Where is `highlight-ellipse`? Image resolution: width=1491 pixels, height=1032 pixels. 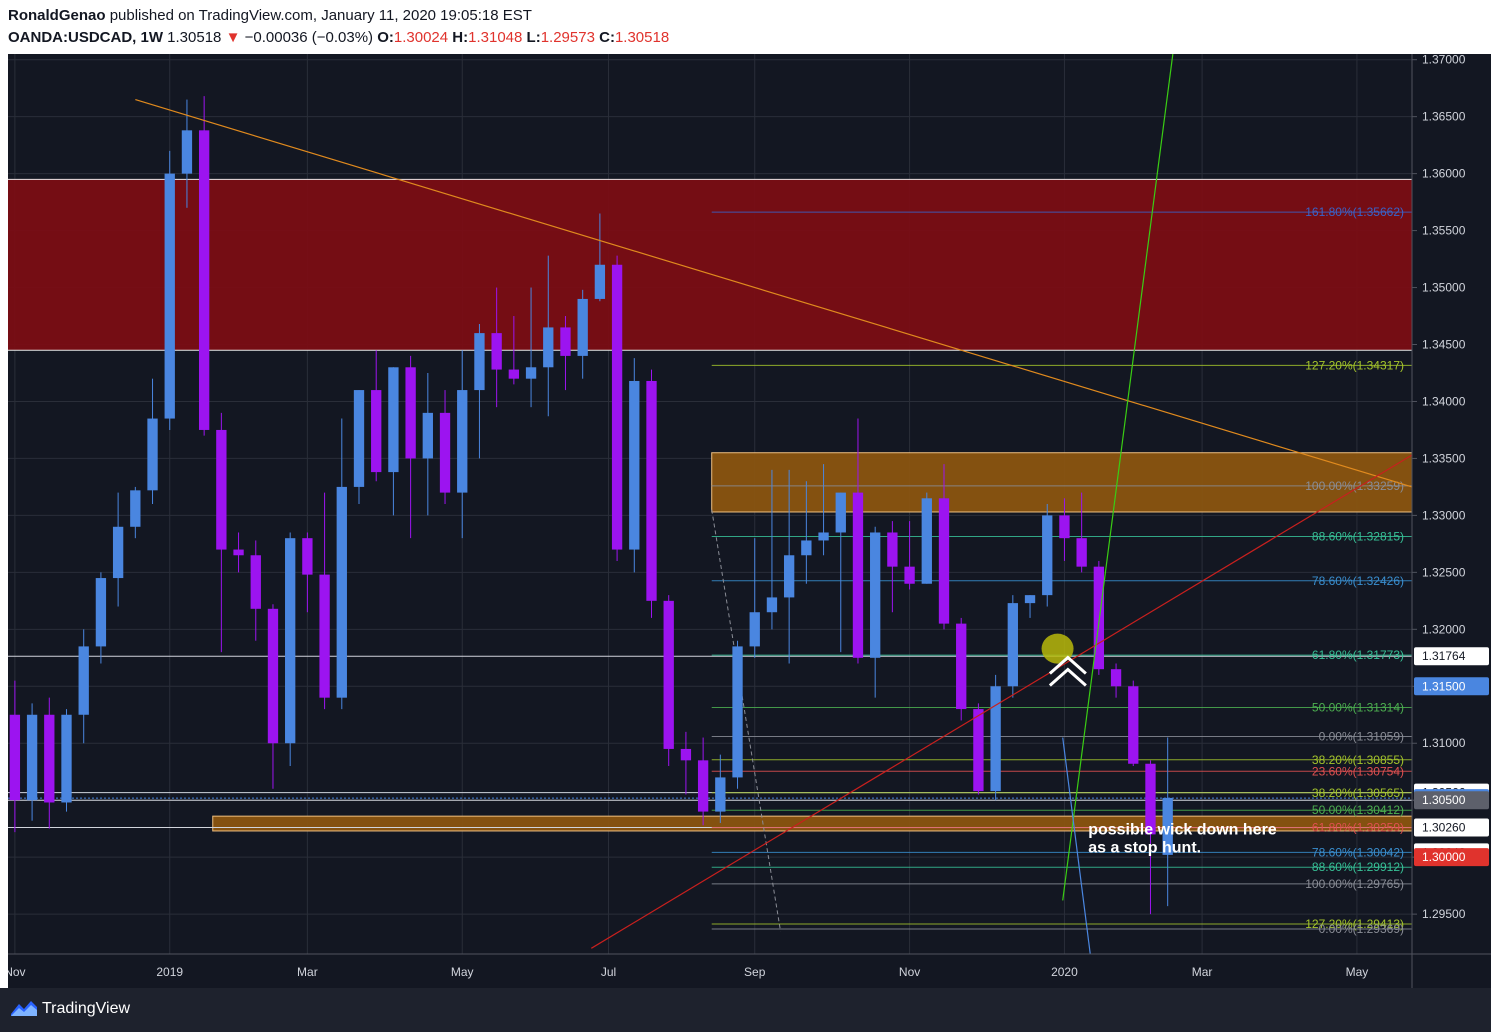
highlight-ellipse is located at coordinates (1057, 648).